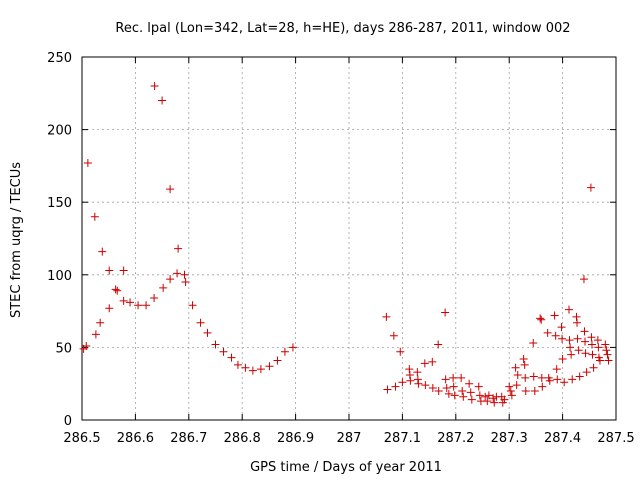 The height and width of the screenshot is (480, 640). Describe the element at coordinates (402, 438) in the screenshot. I see `x-tick-label: 287.1` at that location.